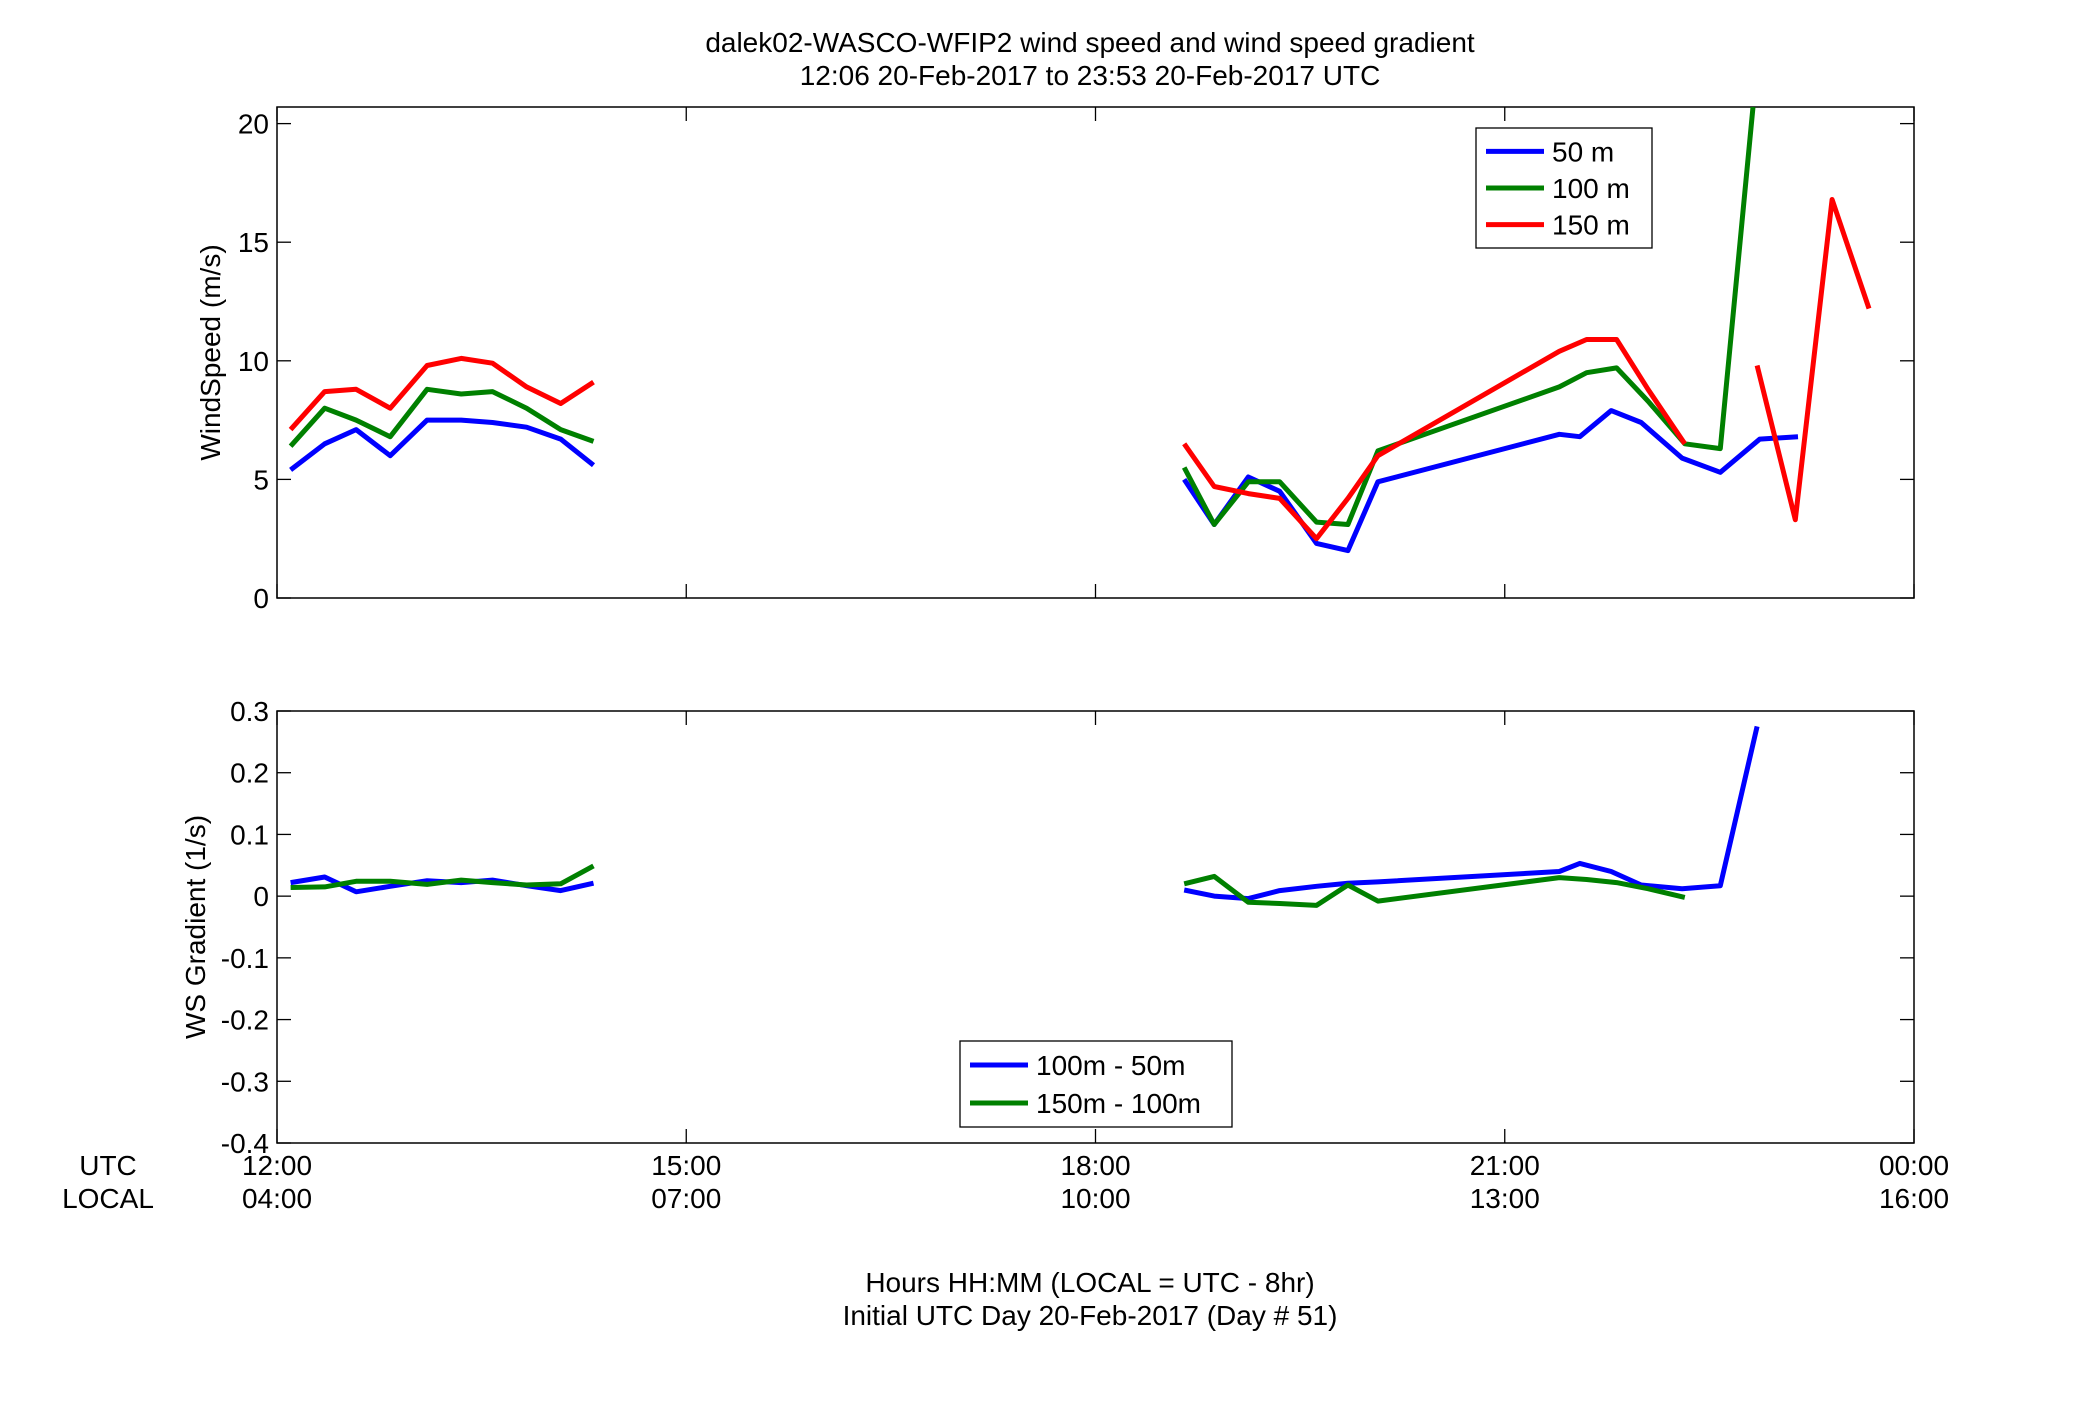 Image resolution: width=2098 pixels, height=1425 pixels. Describe the element at coordinates (1583, 151) in the screenshot. I see `legend-label: 50 m` at that location.